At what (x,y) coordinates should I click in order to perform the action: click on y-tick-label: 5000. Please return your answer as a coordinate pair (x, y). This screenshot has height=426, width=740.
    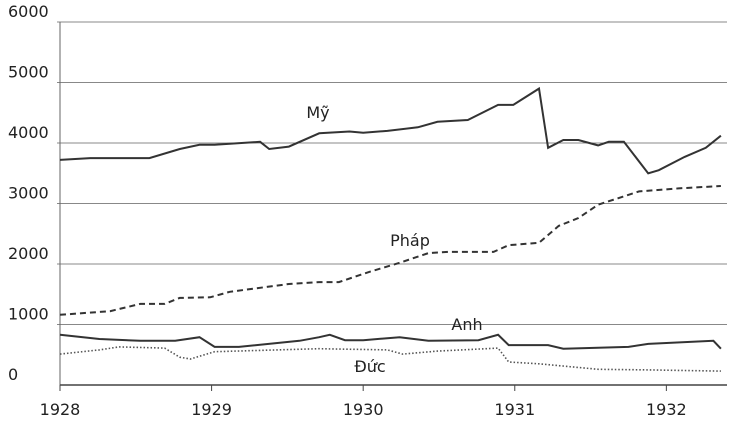
    Looking at the image, I should click on (28, 72).